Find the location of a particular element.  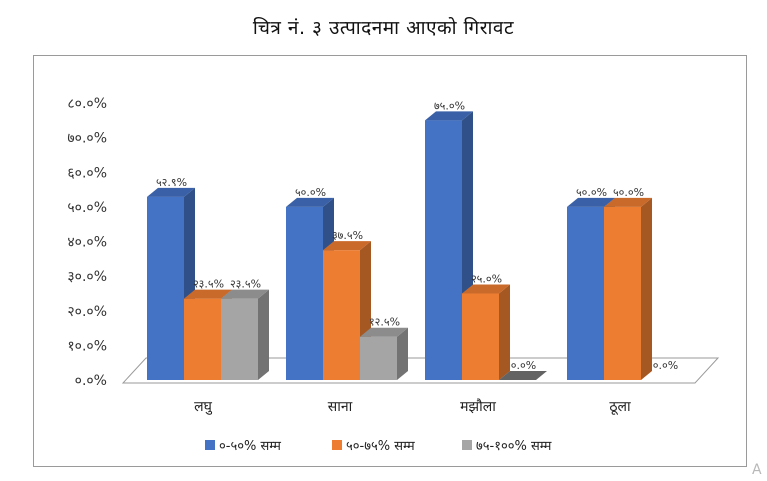

x-tick-label: मझौला is located at coordinates (478, 406).